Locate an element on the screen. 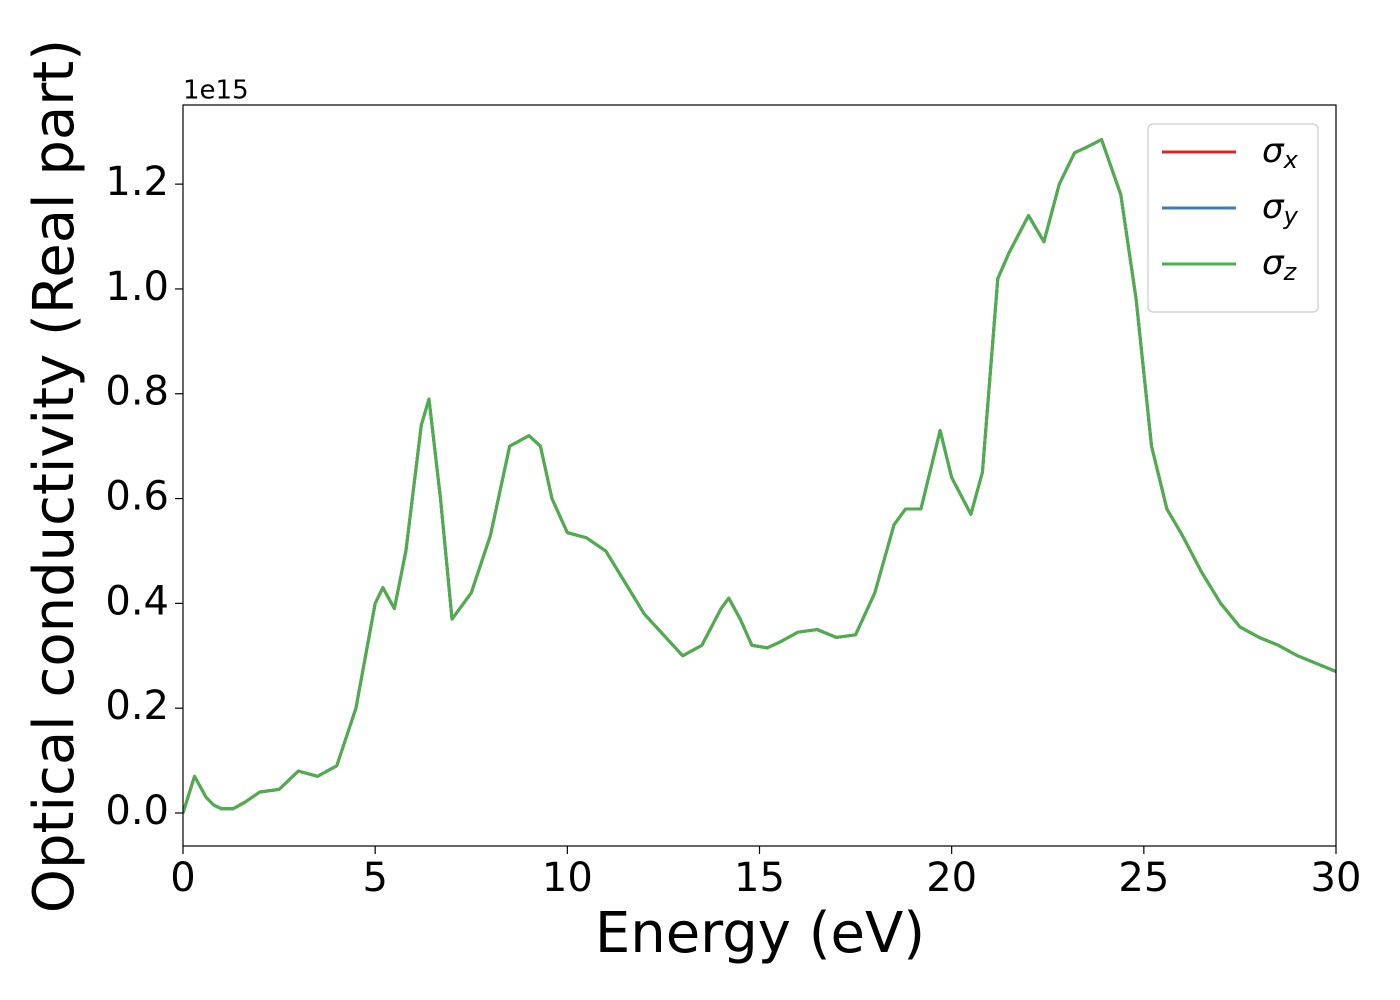  legend-label: σz is located at coordinates (1280, 265).